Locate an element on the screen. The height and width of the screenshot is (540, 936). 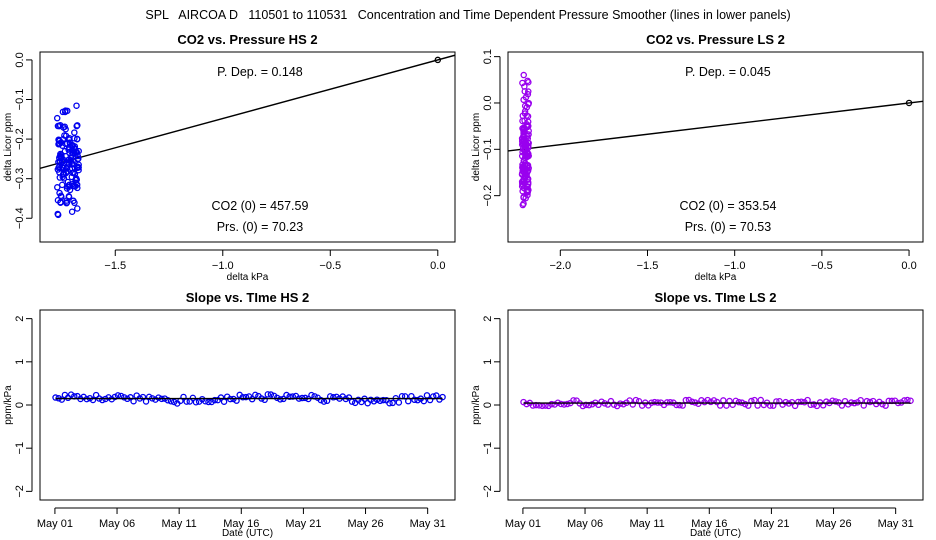
fit-line is located at coordinates (247, 111).